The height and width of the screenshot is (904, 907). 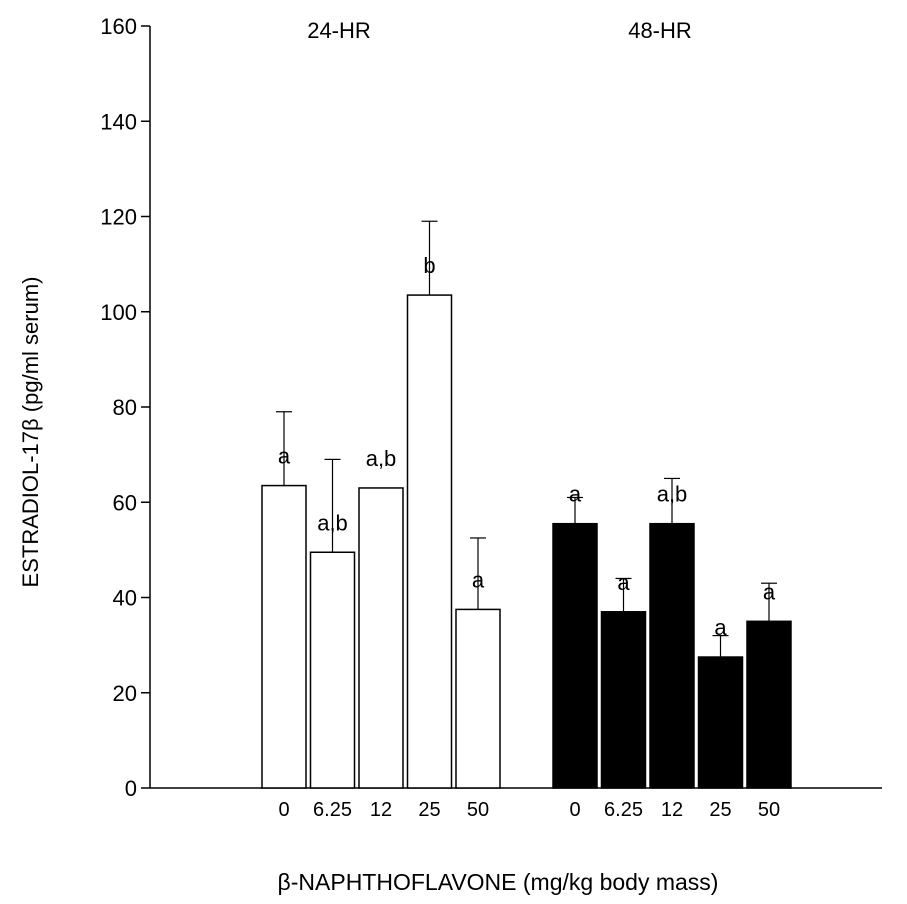 What do you see at coordinates (118, 121) in the screenshot?
I see `y-tick-label: 140` at bounding box center [118, 121].